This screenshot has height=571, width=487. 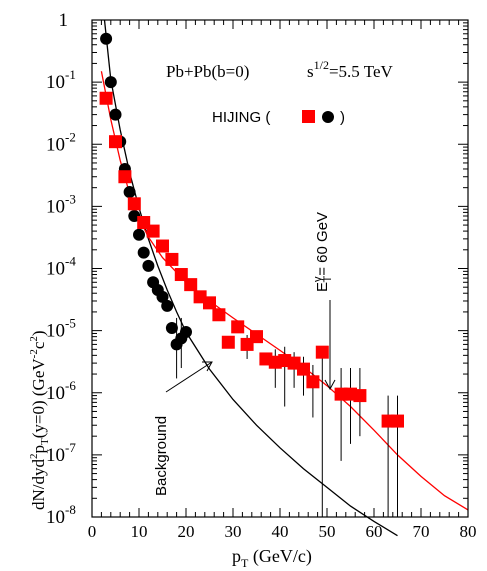 I want to click on x-tick-label: 70, so click(x=421, y=531).